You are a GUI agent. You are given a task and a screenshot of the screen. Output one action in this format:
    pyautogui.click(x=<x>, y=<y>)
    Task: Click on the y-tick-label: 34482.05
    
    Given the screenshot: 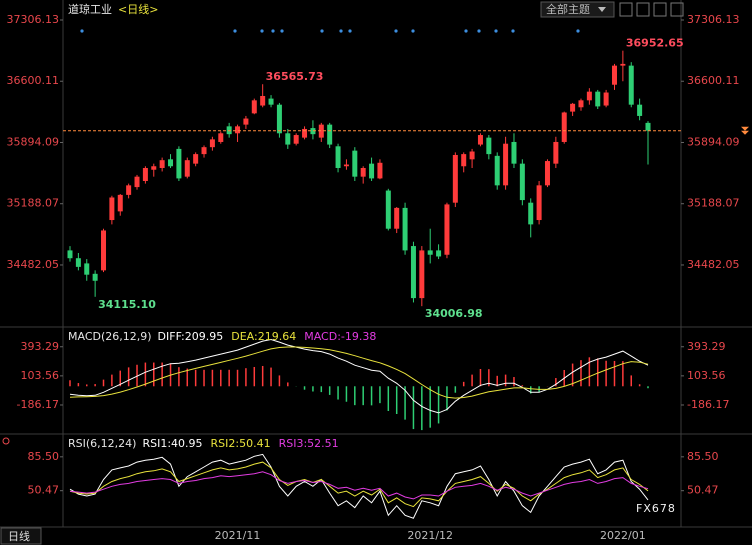 What is the action you would take?
    pyautogui.click(x=33, y=264)
    